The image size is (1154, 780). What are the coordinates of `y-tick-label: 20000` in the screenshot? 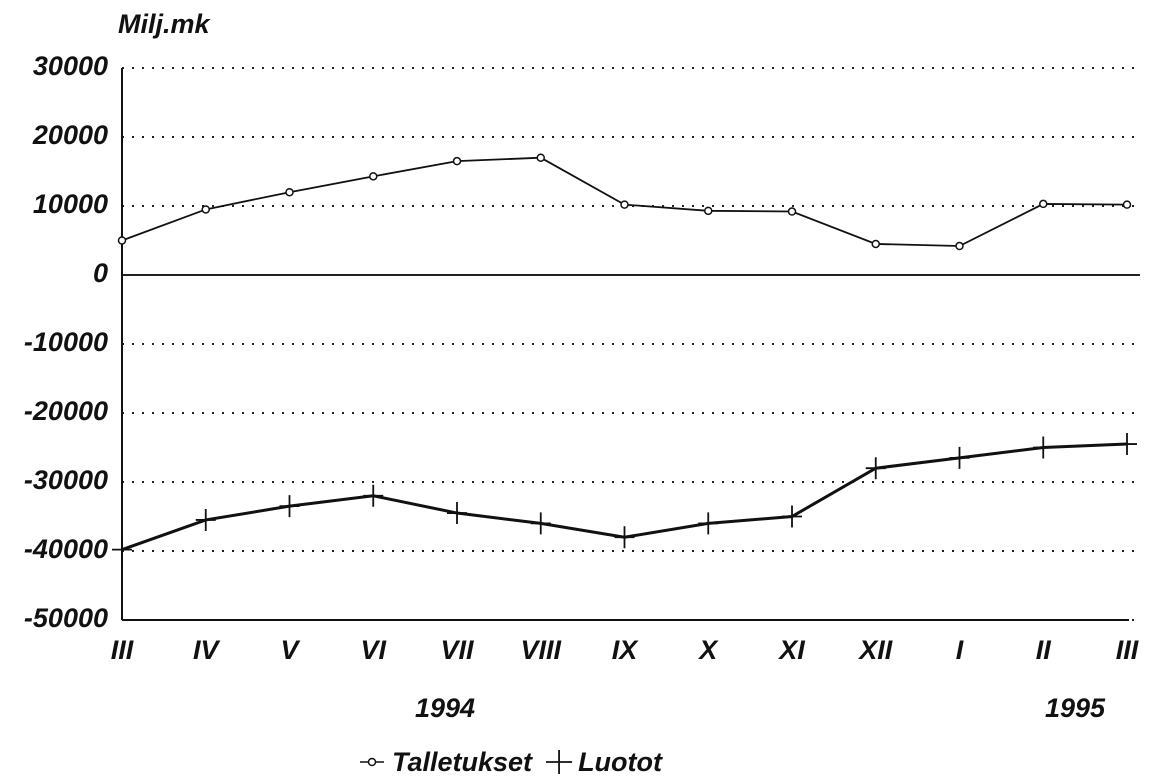 It's located at (70, 135).